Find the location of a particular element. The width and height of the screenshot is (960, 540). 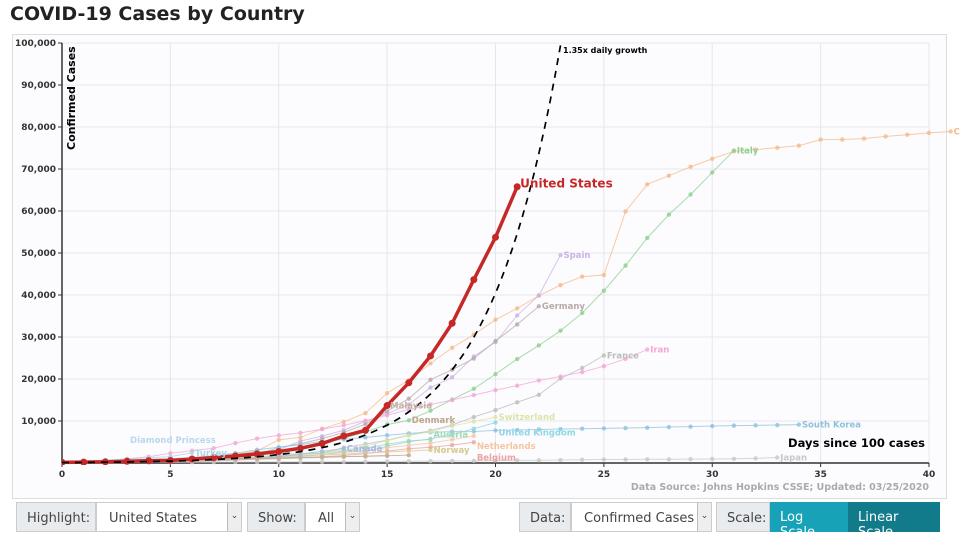

log-scale-button: Log Scale is located at coordinates (809, 521).